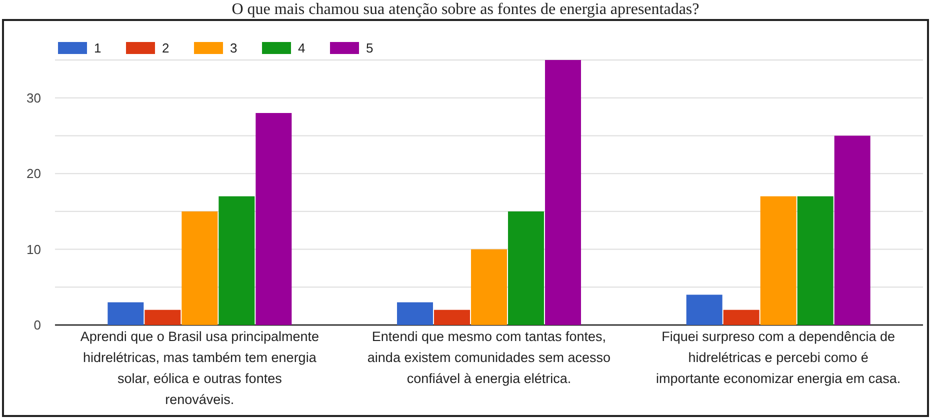 The height and width of the screenshot is (419, 931). What do you see at coordinates (166, 48) in the screenshot?
I see `legend-label: 2` at bounding box center [166, 48].